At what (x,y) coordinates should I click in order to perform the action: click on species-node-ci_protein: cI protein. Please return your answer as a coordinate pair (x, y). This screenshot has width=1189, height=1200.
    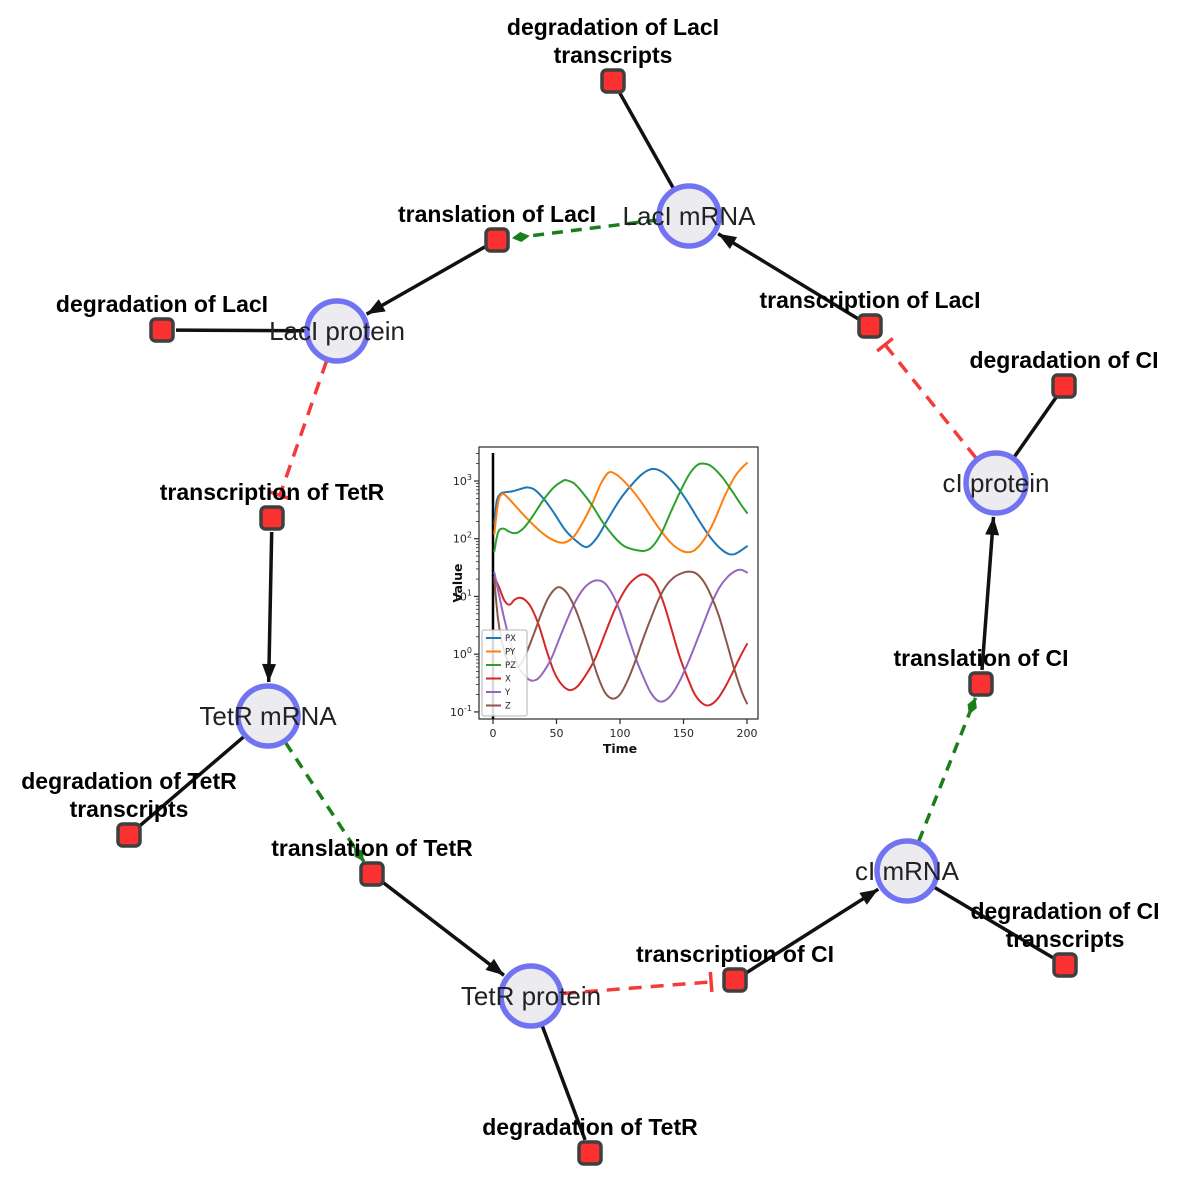
    Looking at the image, I should click on (996, 483).